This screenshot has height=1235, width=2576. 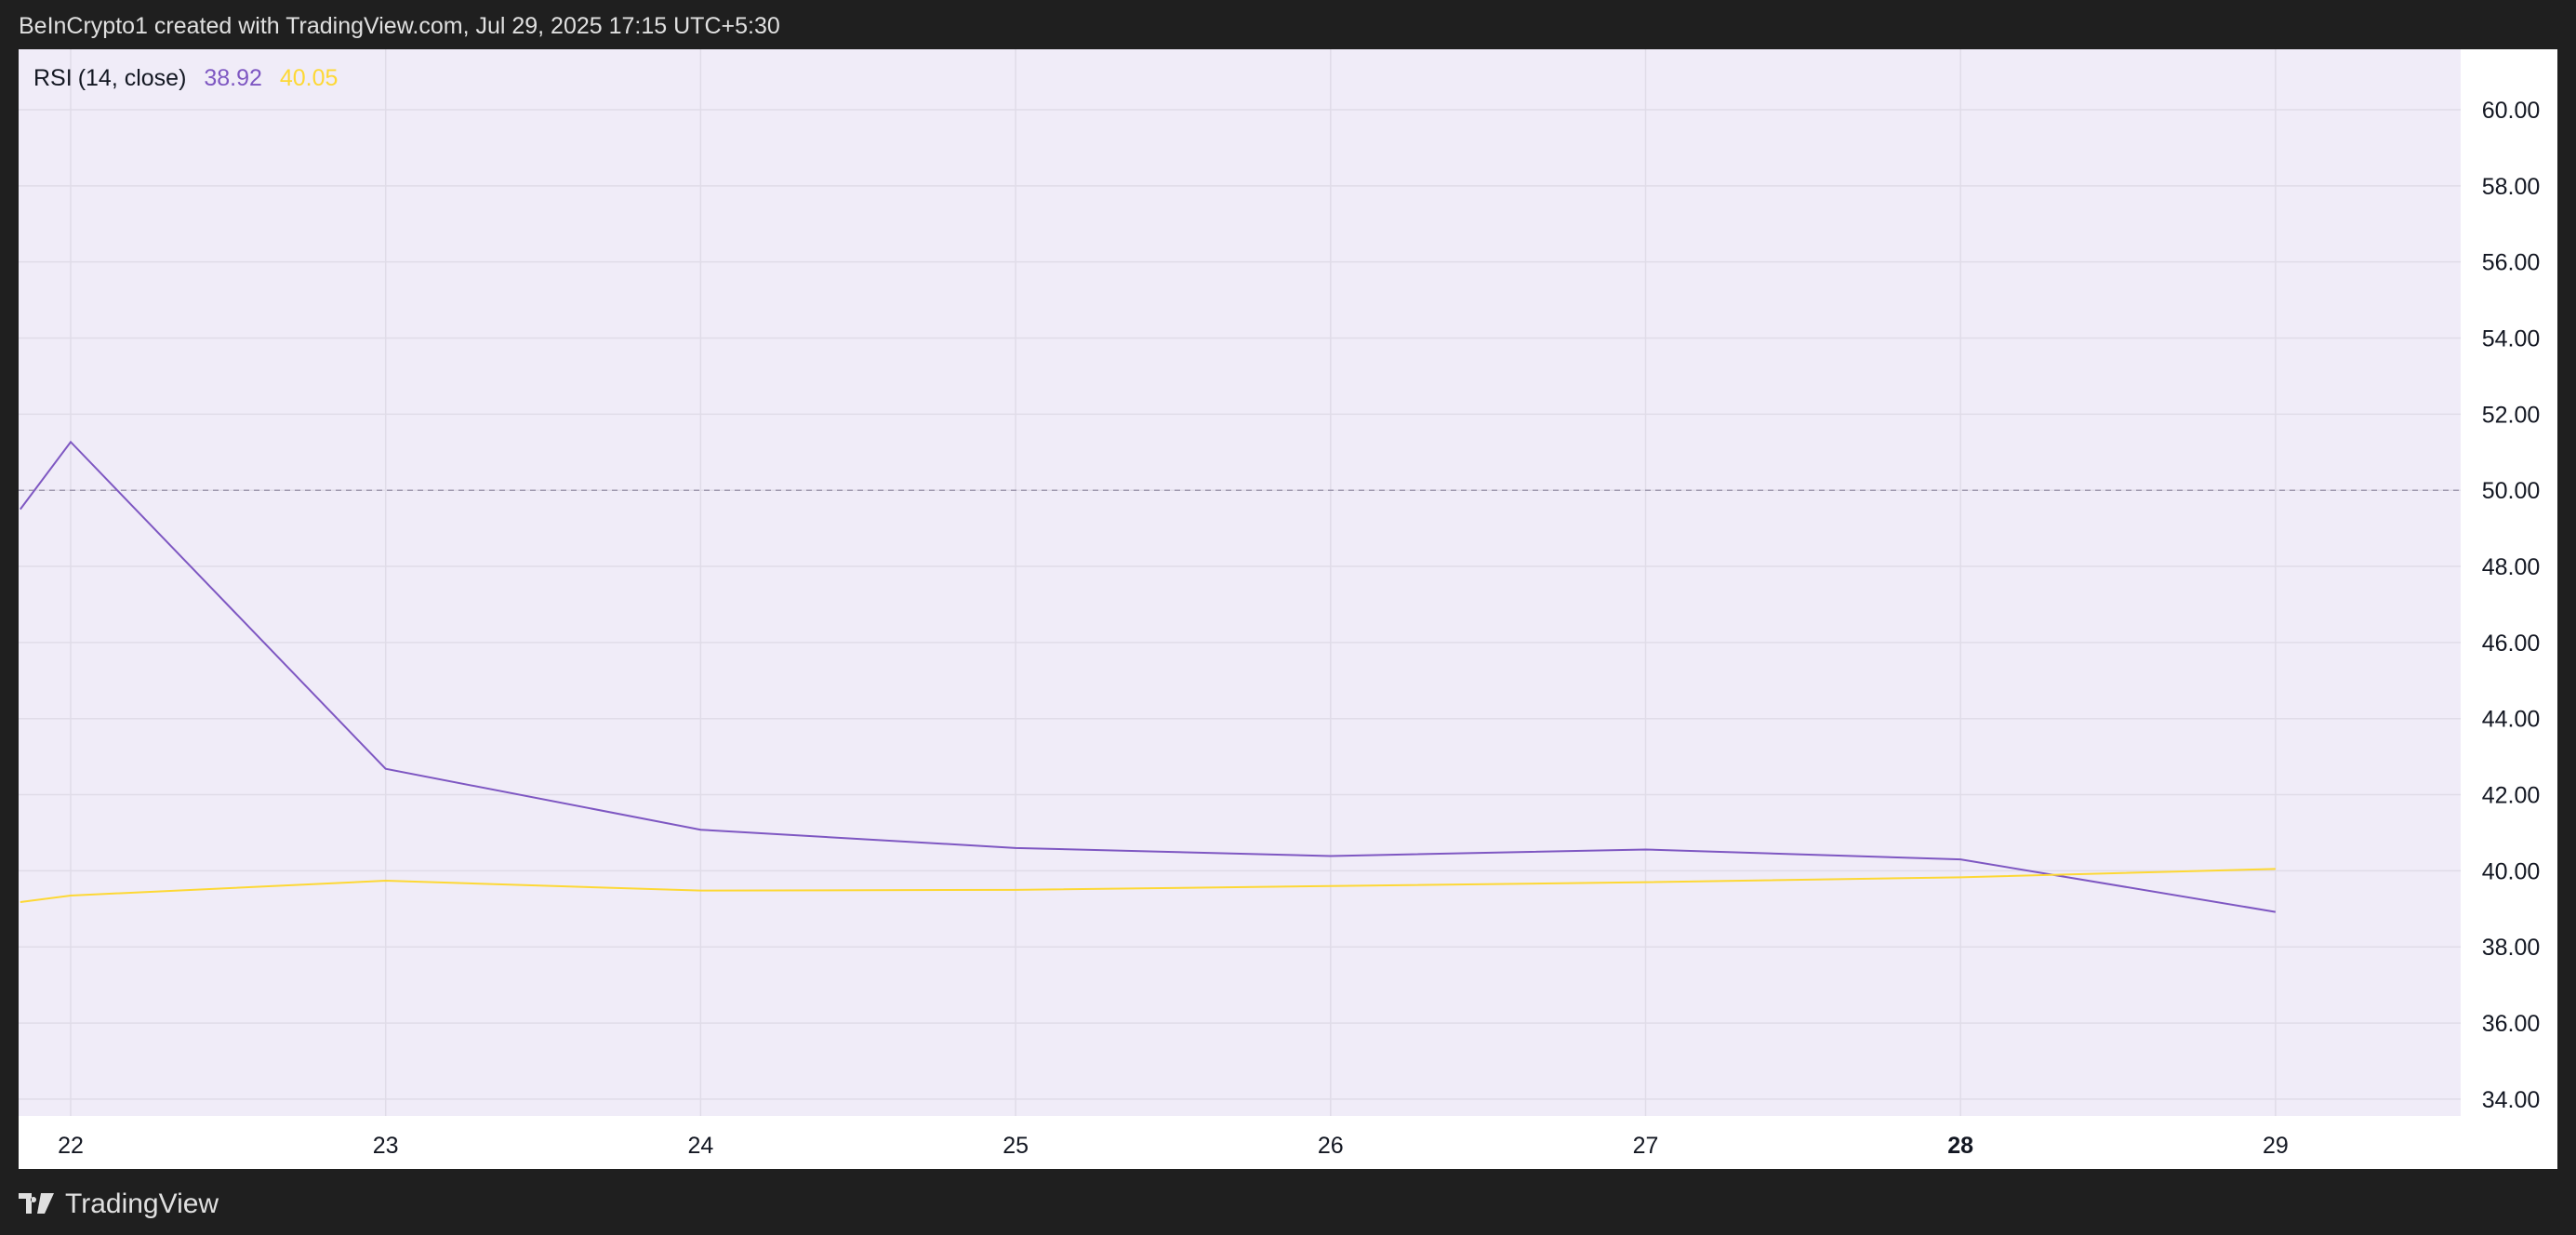 I want to click on x-tick-label: 29, so click(x=2276, y=1146).